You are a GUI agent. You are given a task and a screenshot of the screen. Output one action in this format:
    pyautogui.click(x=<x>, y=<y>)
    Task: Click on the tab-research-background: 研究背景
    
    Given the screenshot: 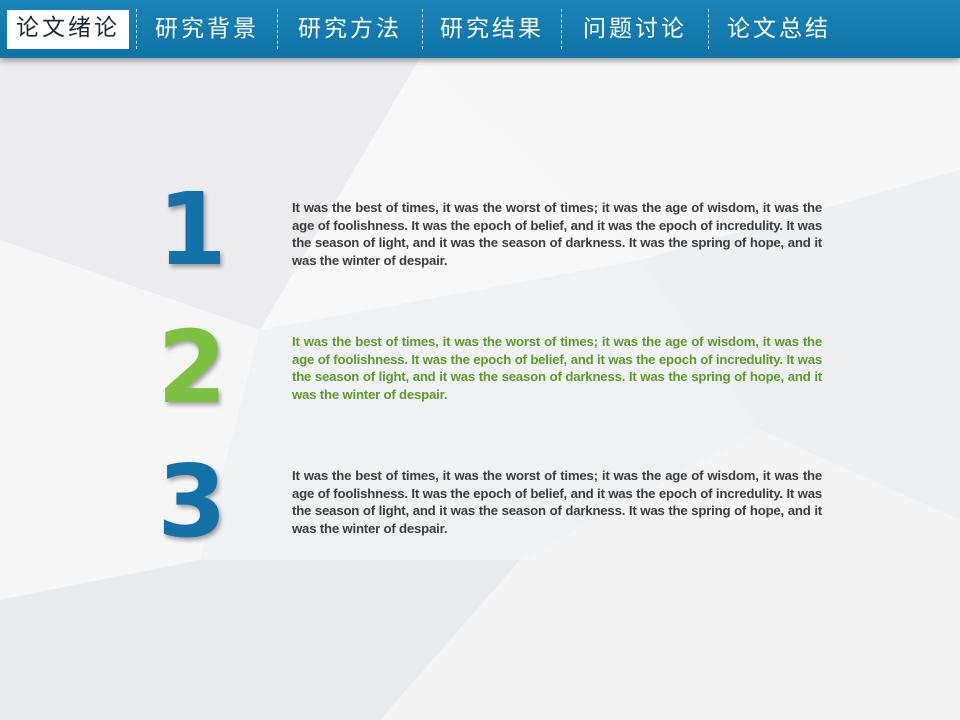 What is the action you would take?
    pyautogui.click(x=207, y=28)
    